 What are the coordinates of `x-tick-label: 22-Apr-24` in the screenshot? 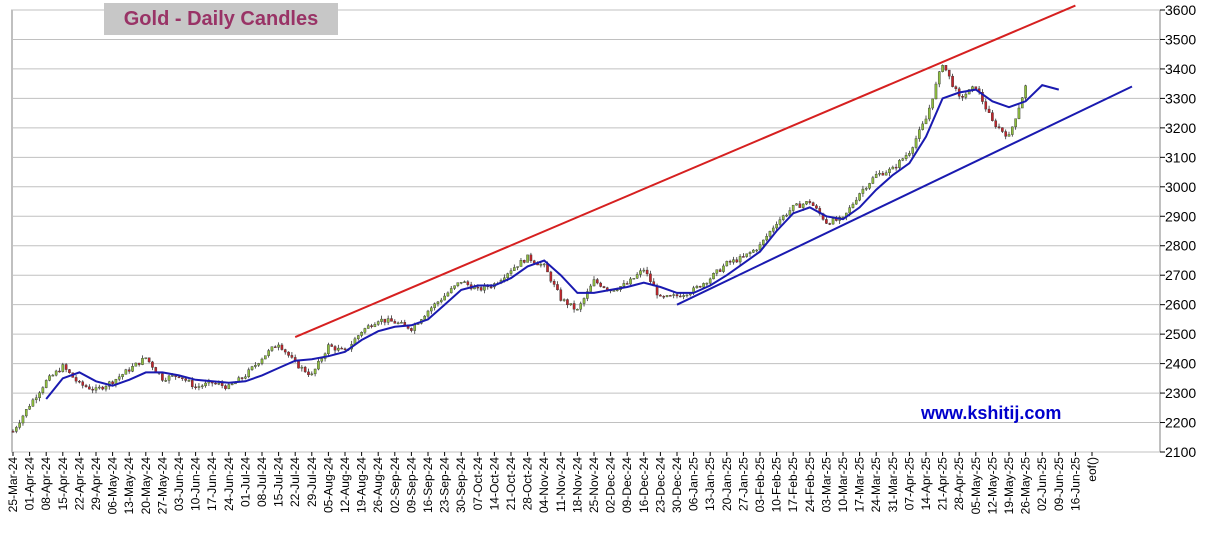 It's located at (79, 484).